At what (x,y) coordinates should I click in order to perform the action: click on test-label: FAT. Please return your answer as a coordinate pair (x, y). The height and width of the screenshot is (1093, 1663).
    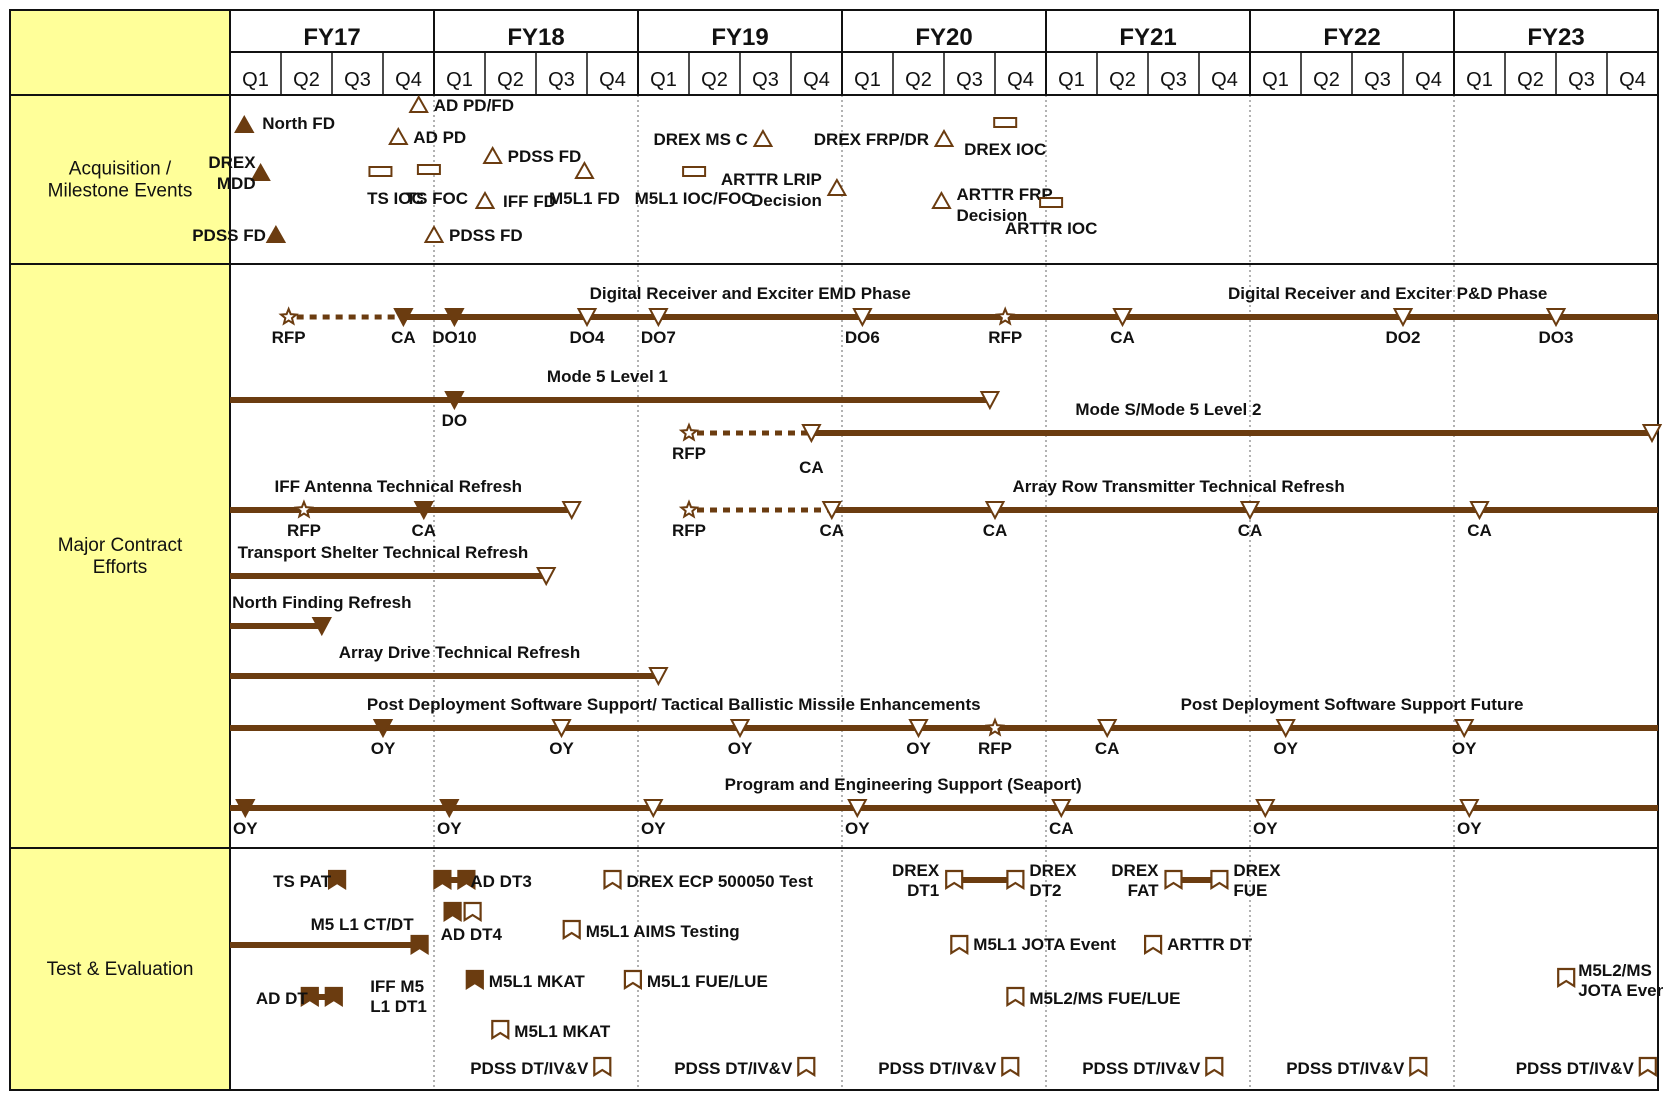
    Looking at the image, I should click on (1143, 890).